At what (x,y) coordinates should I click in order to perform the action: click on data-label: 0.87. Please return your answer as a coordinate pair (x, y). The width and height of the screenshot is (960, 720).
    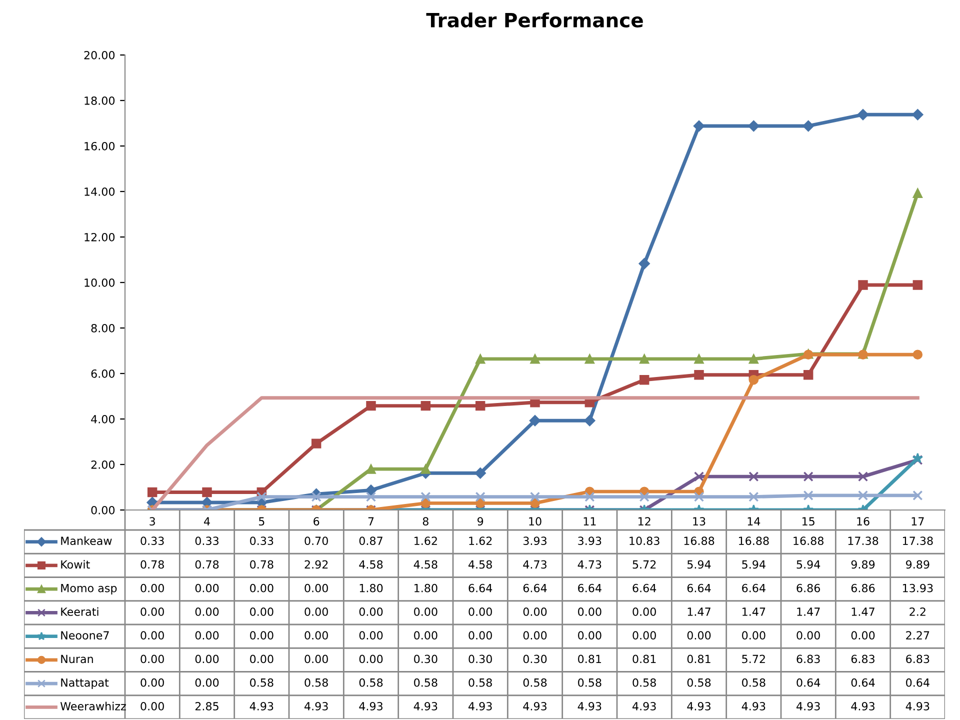
    Looking at the image, I should click on (370, 541).